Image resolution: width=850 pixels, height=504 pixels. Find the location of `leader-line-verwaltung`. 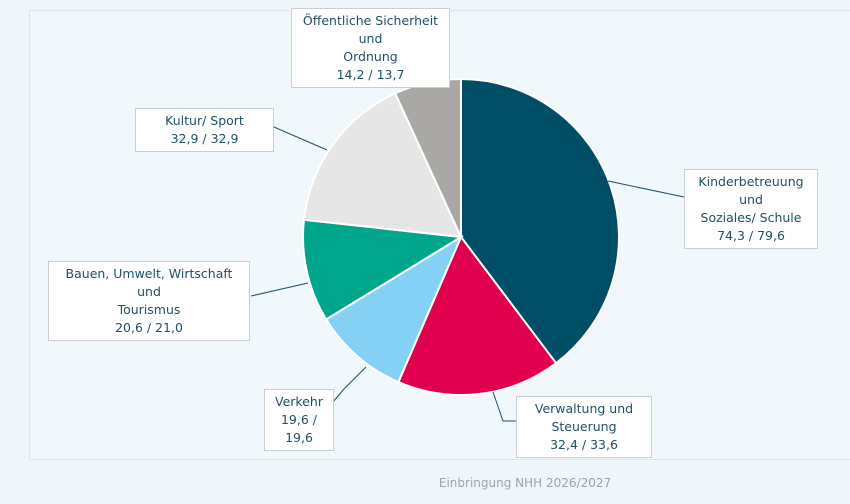

leader-line-verwaltung is located at coordinates (504, 406).